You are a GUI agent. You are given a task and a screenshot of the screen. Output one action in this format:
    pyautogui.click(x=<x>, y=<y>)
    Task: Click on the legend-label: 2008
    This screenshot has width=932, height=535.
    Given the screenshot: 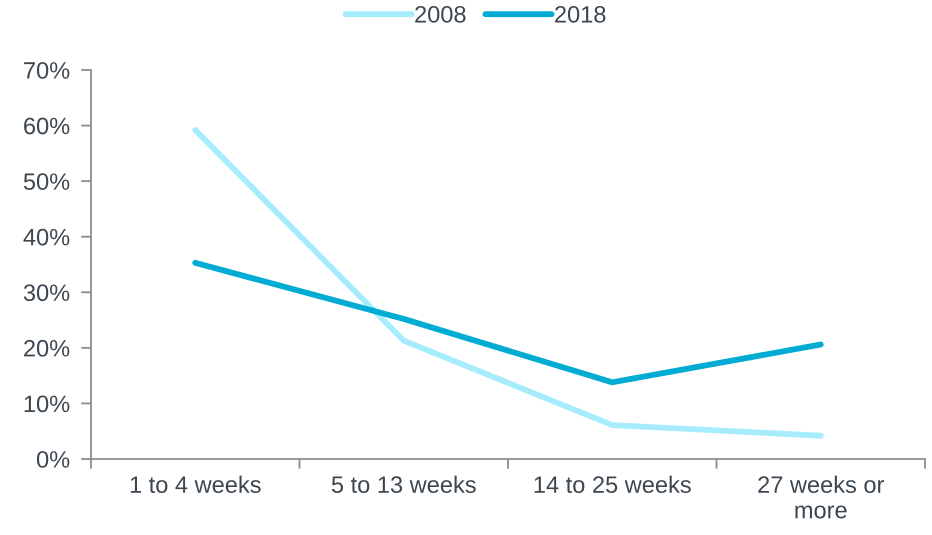 What is the action you would take?
    pyautogui.click(x=440, y=14)
    